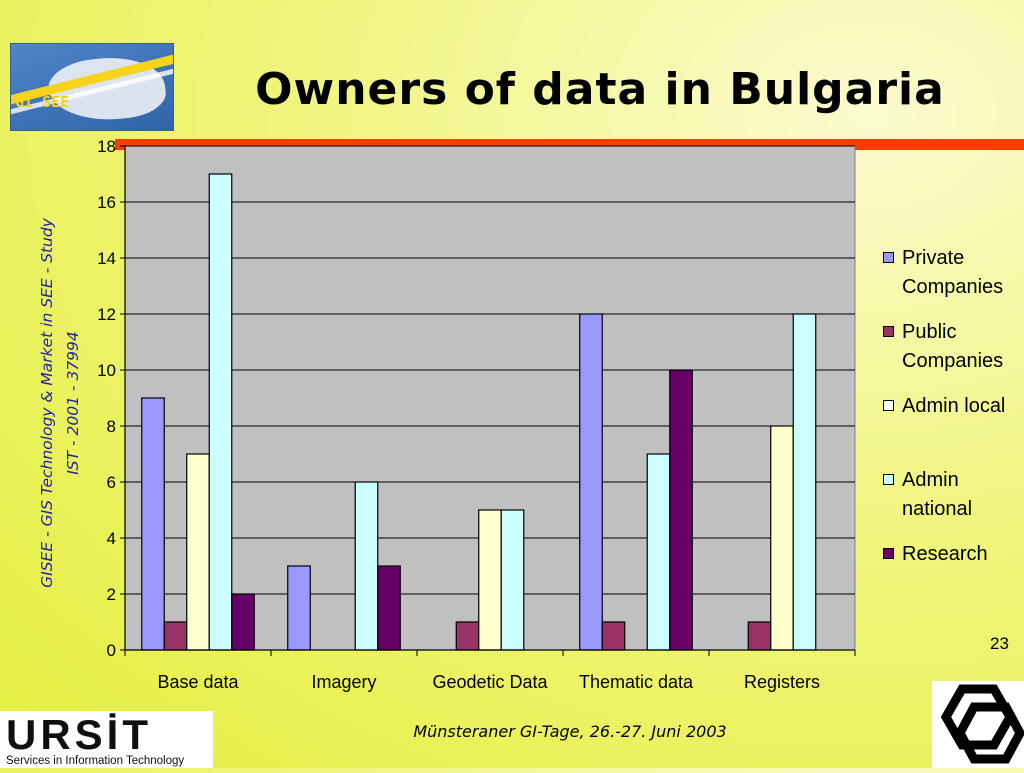 This screenshot has width=1024, height=773. What do you see at coordinates (42, 102) in the screenshot?
I see `gisee-logo-text: GI SEE` at bounding box center [42, 102].